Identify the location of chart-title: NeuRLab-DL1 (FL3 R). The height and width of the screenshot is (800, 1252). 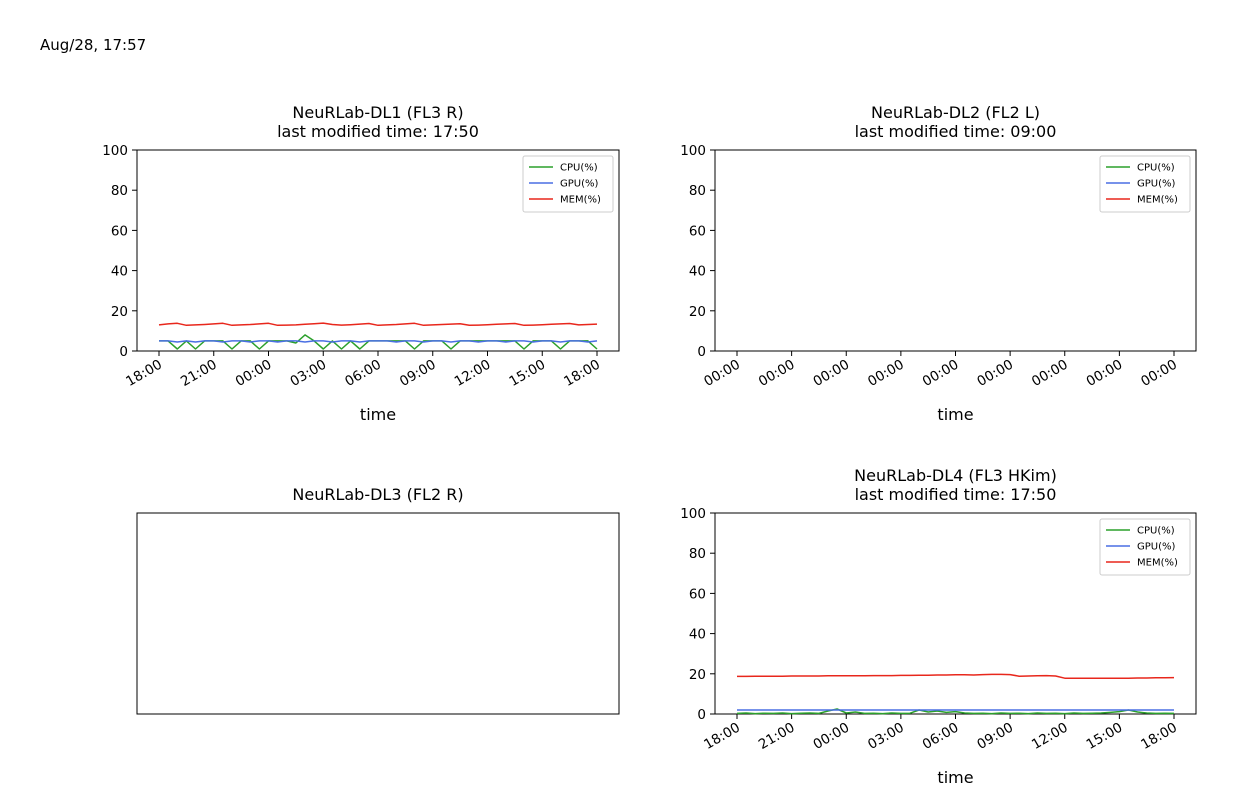
(377, 112).